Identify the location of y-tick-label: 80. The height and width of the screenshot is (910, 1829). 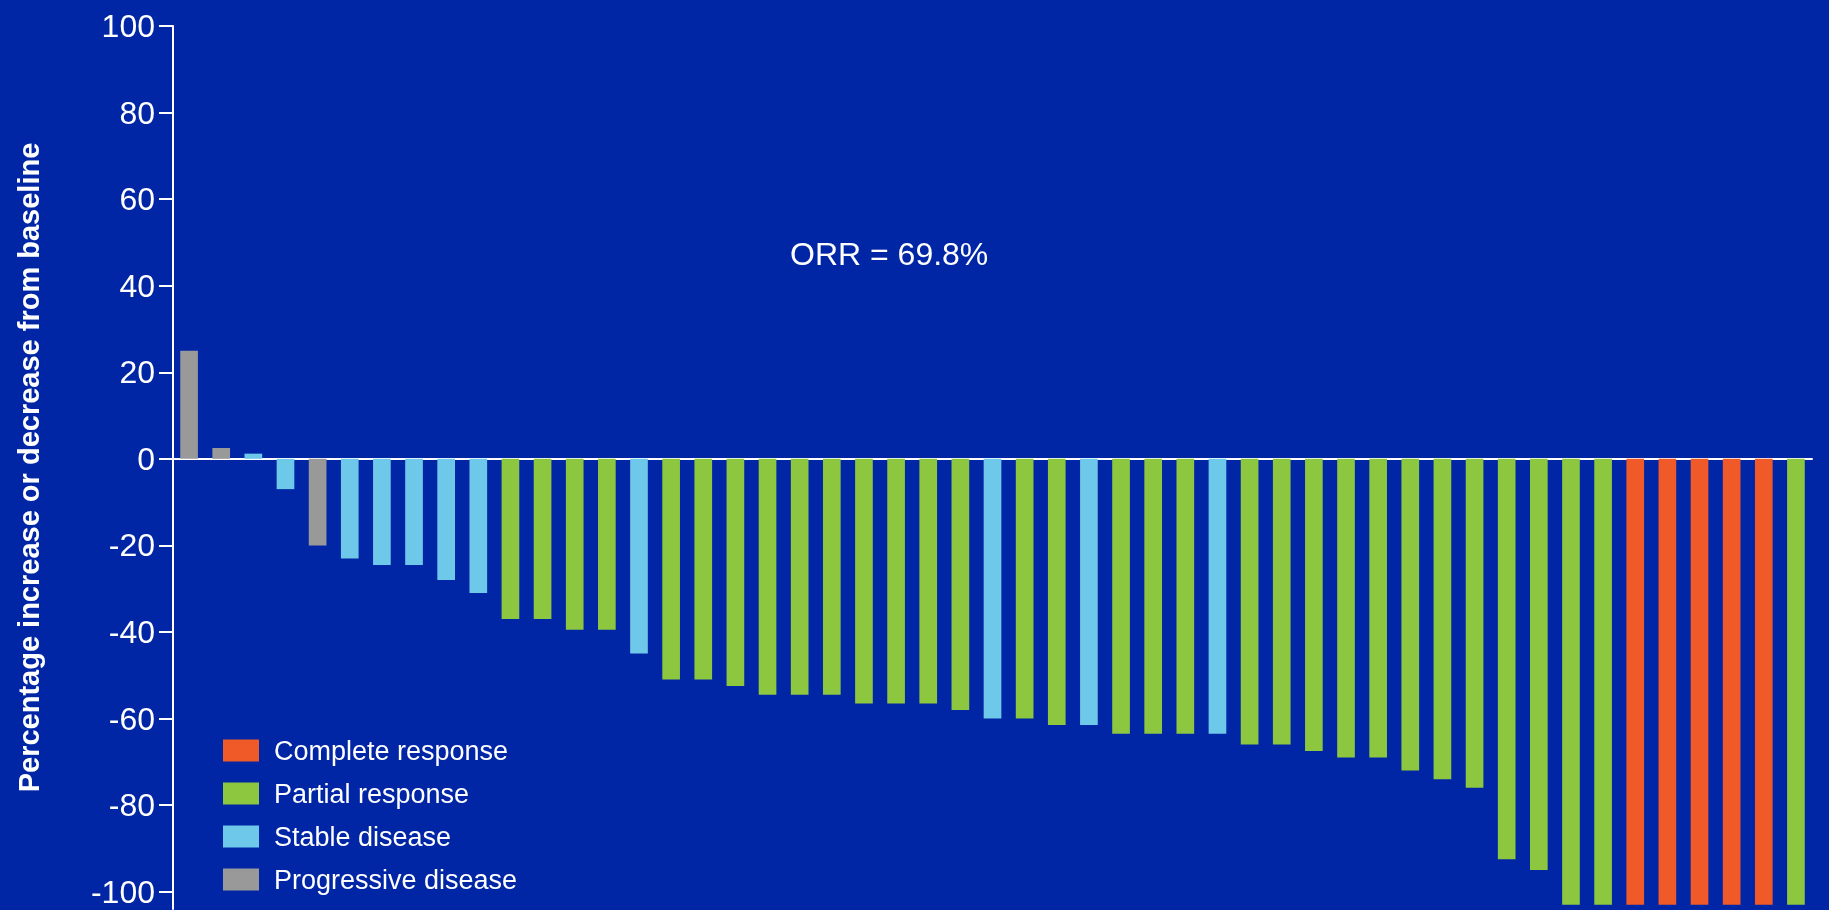
(137, 112).